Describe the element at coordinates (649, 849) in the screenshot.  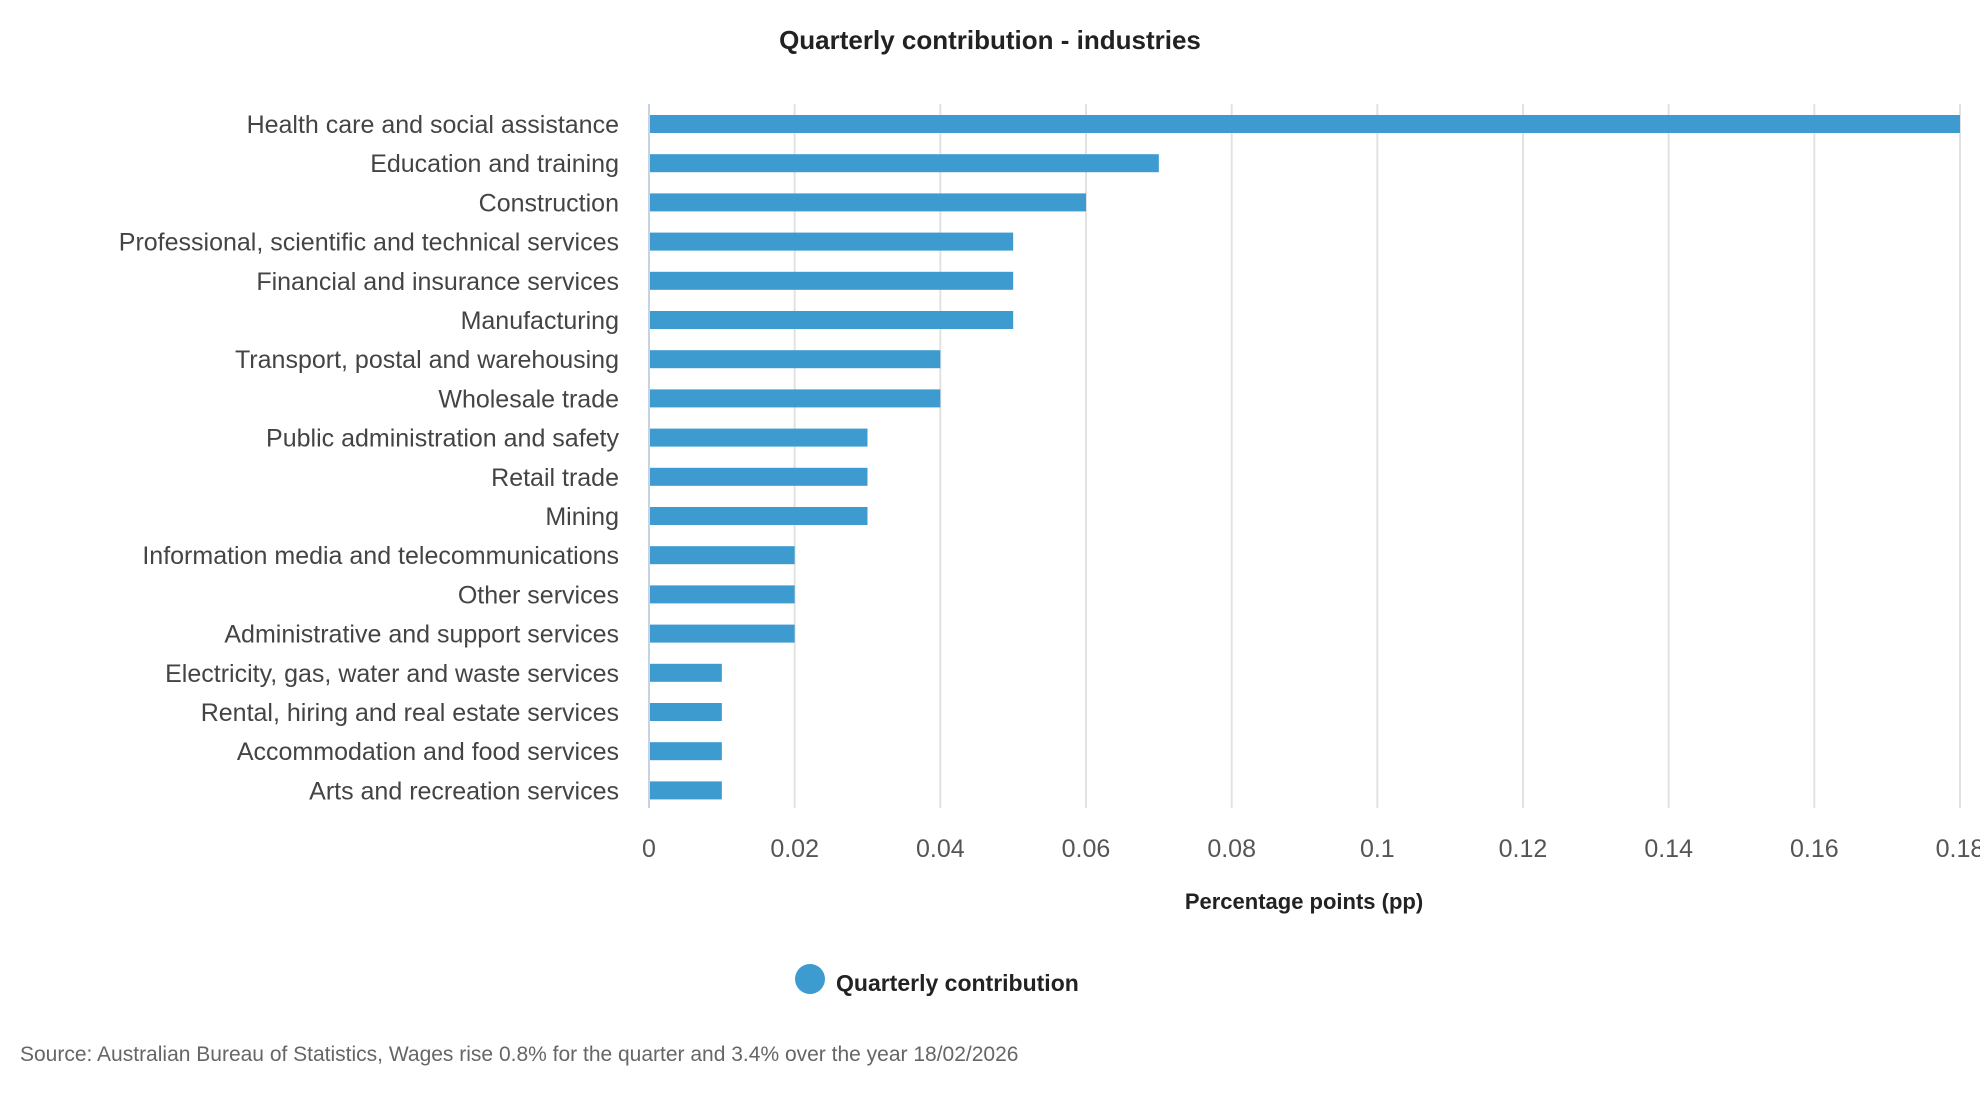
I see `x-tick-label: 0` at that location.